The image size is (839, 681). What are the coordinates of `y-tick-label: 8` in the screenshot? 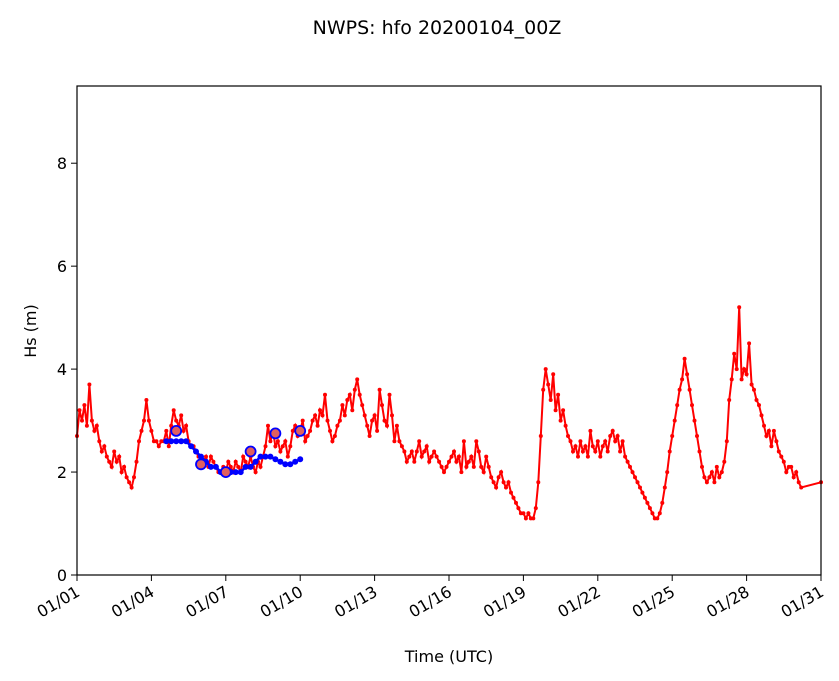 It's located at (62, 163).